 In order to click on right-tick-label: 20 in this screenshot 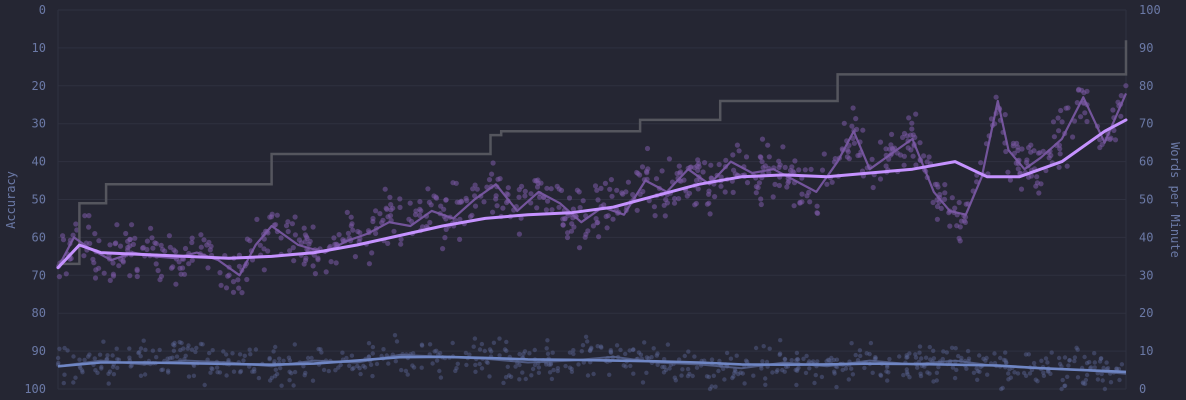, I will do `click(1146, 313)`.